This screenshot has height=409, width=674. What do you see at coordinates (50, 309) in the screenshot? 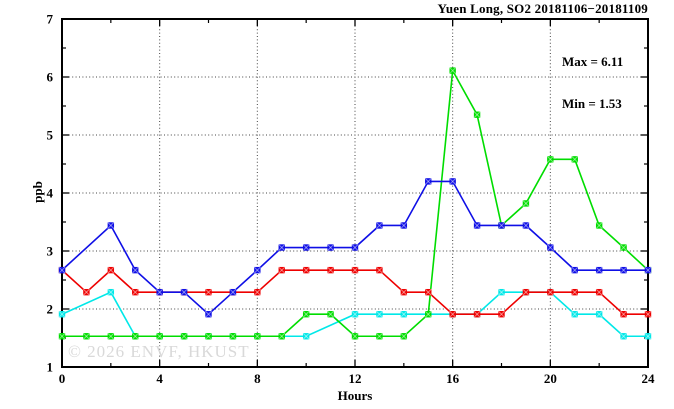
I see `svg-text: 2` at bounding box center [50, 309].